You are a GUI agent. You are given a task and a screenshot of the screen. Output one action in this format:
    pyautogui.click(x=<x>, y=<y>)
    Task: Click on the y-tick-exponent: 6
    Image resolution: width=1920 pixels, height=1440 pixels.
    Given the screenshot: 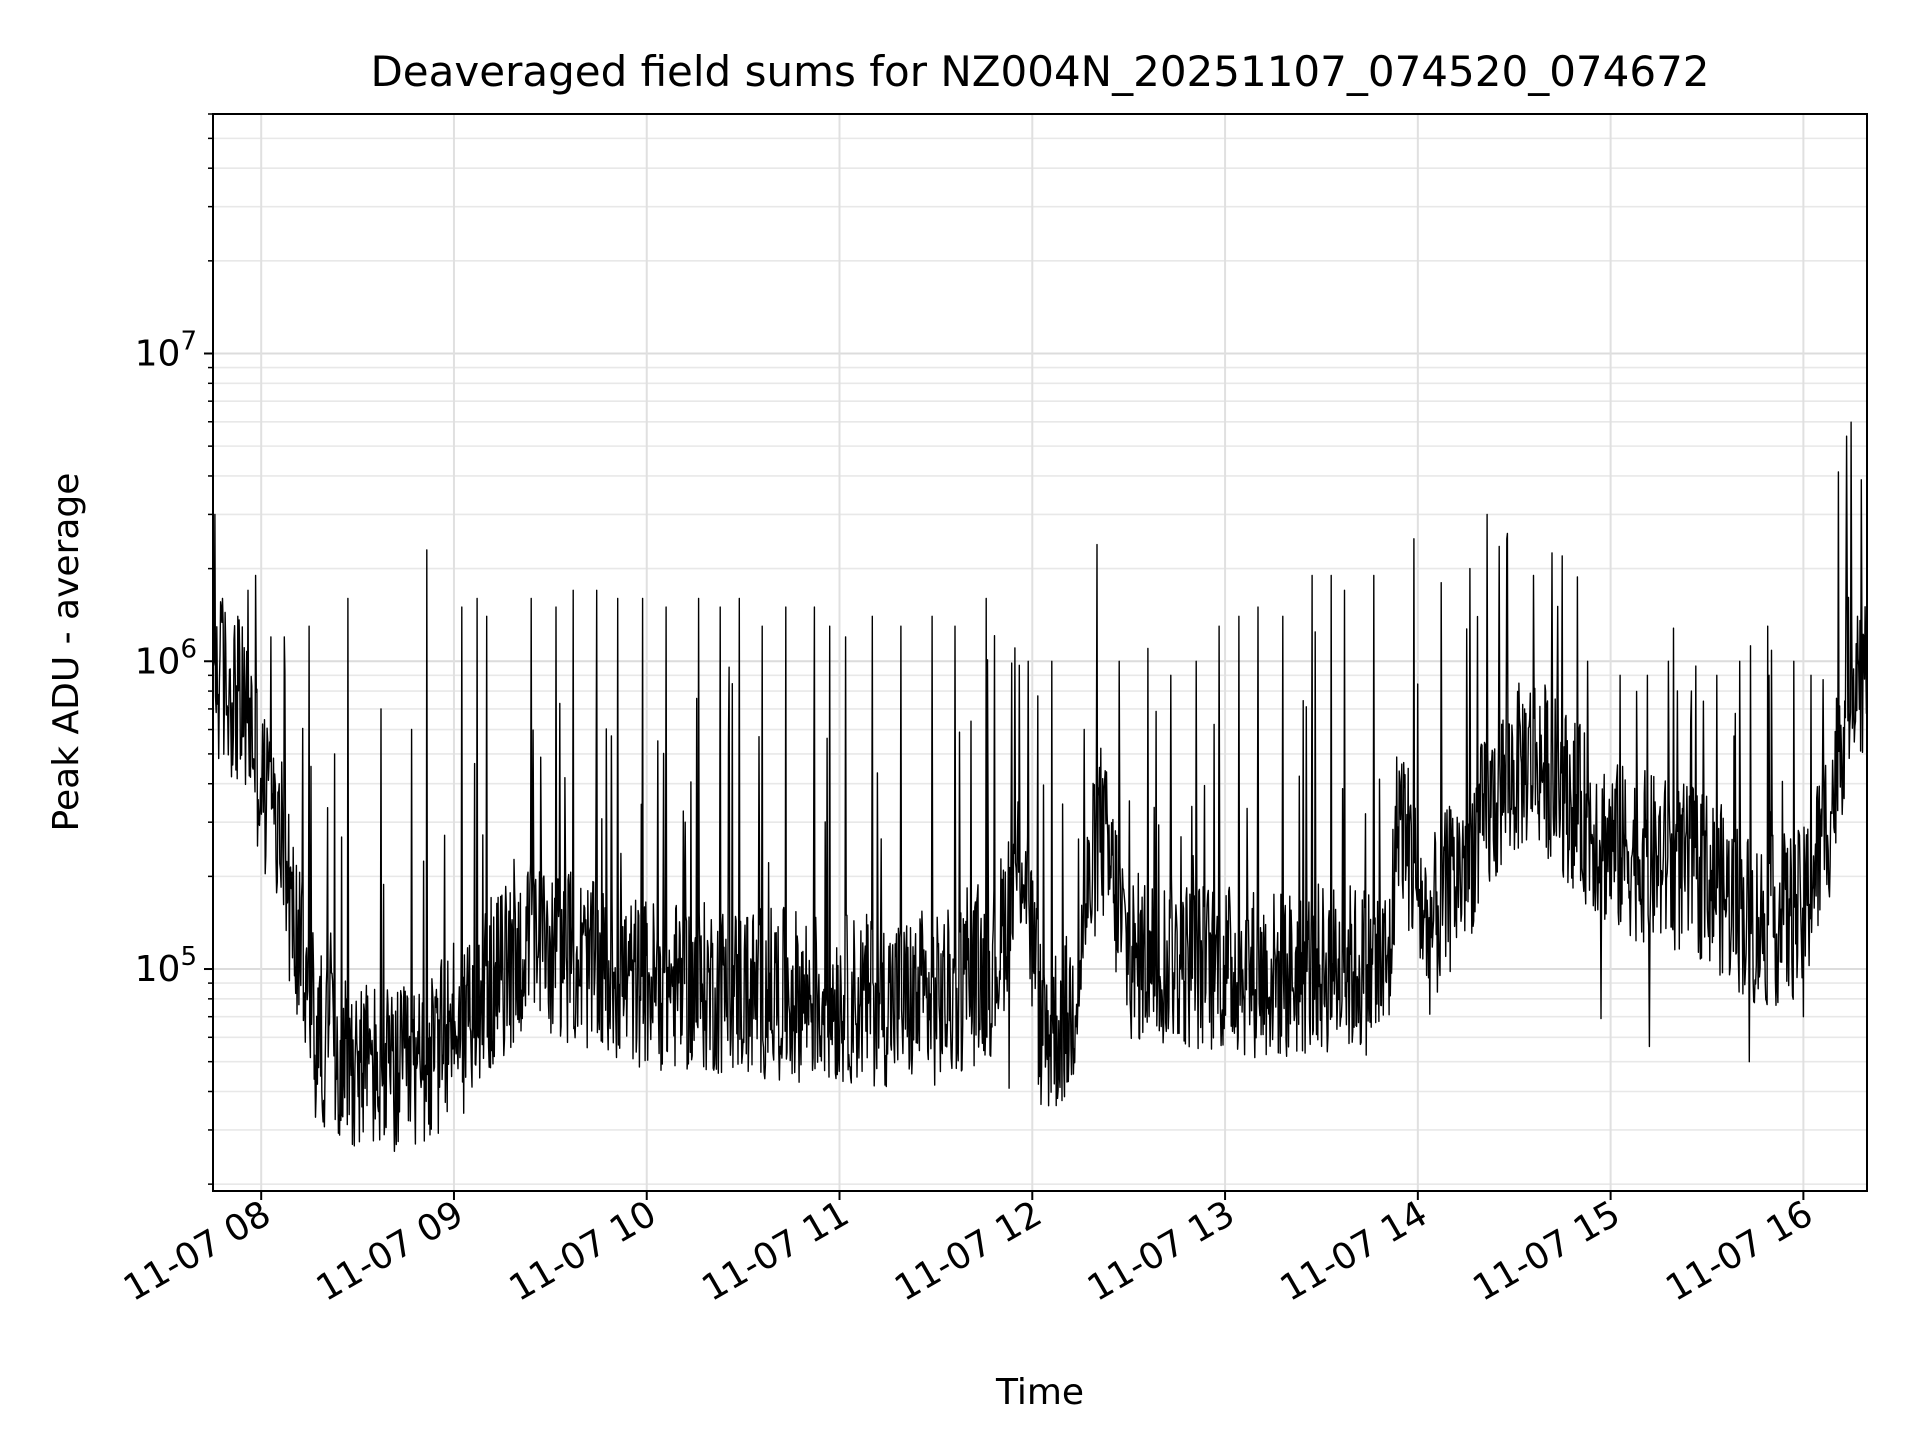 What is the action you would take?
    pyautogui.click(x=188, y=649)
    